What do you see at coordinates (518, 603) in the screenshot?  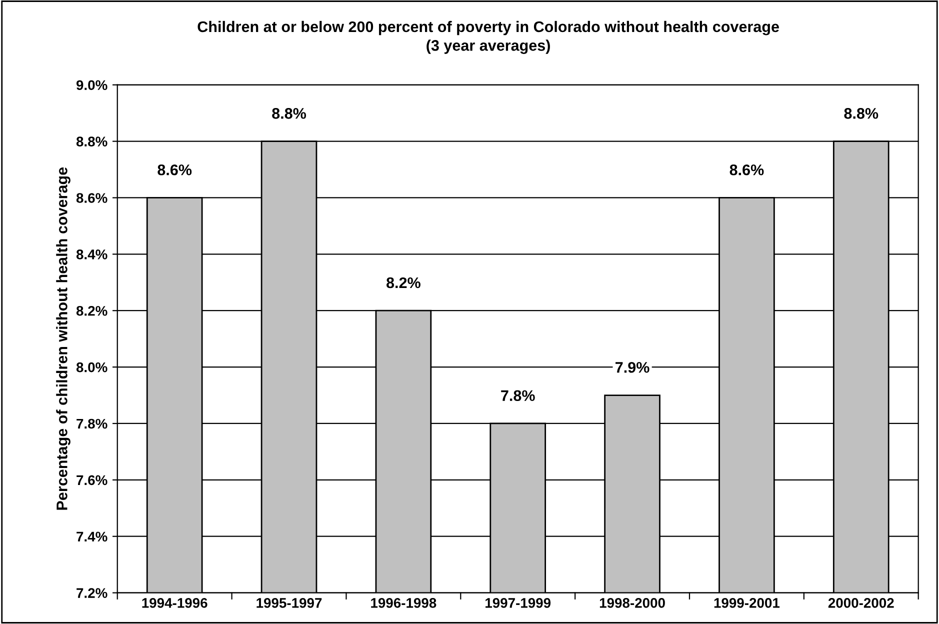 I see `x-tick-label: 1997-1999` at bounding box center [518, 603].